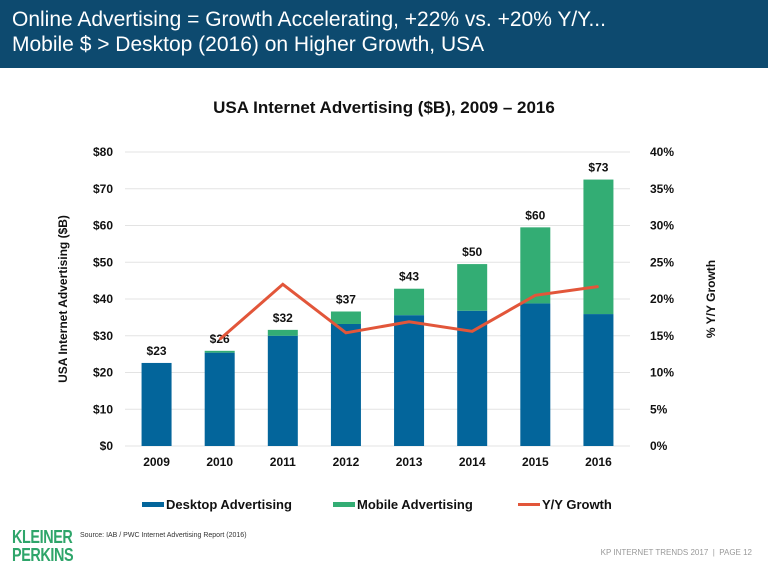  Describe the element at coordinates (107, 446) in the screenshot. I see `y-tick-label: $0` at that location.